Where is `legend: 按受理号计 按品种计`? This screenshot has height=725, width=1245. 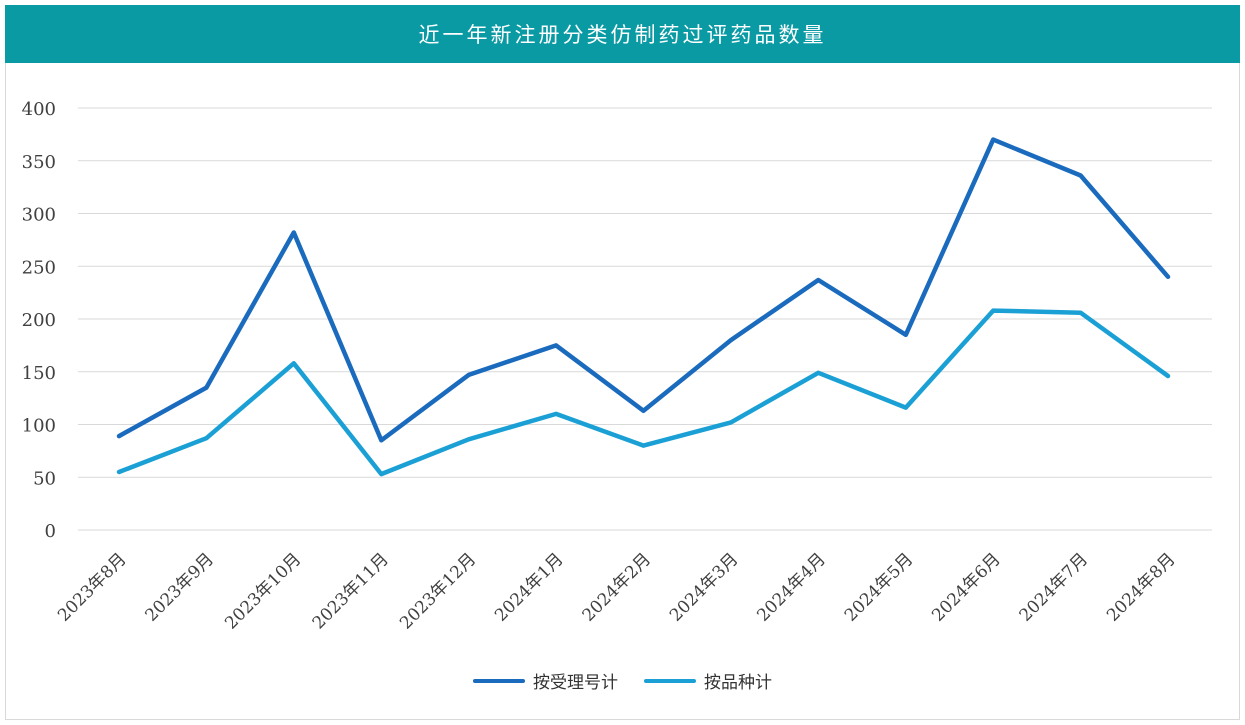
legend: 按受理号计 按品种计 is located at coordinates (622, 680).